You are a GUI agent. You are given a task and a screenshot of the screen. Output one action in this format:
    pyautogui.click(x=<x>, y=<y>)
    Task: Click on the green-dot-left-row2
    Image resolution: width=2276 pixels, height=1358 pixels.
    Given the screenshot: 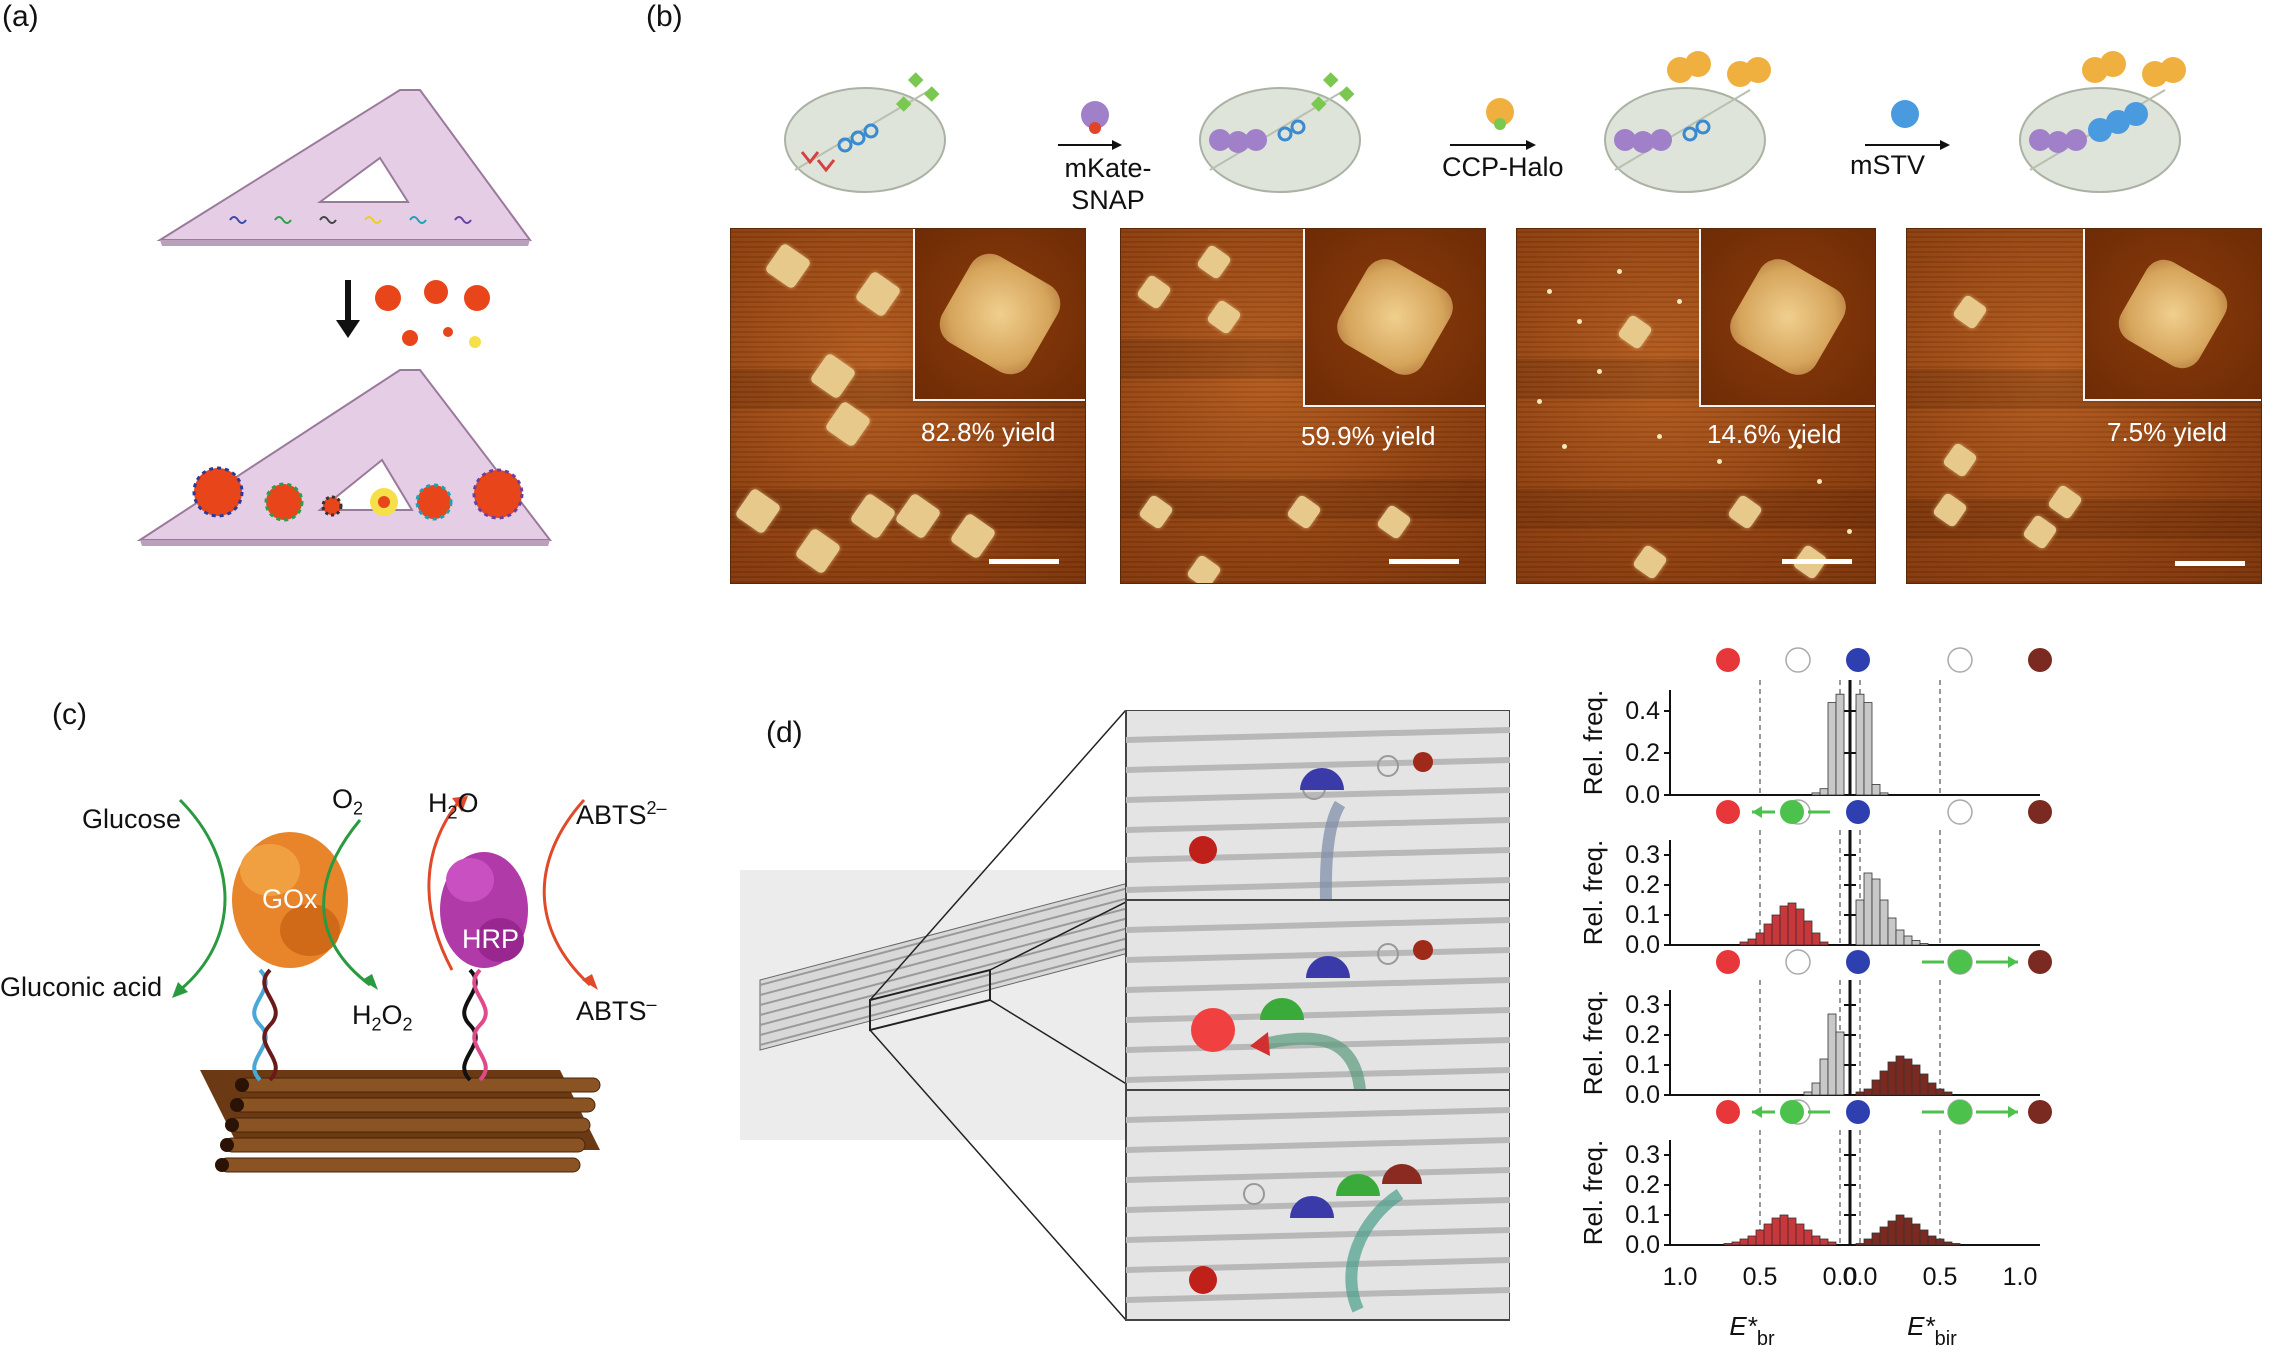 What is the action you would take?
    pyautogui.click(x=1792, y=812)
    